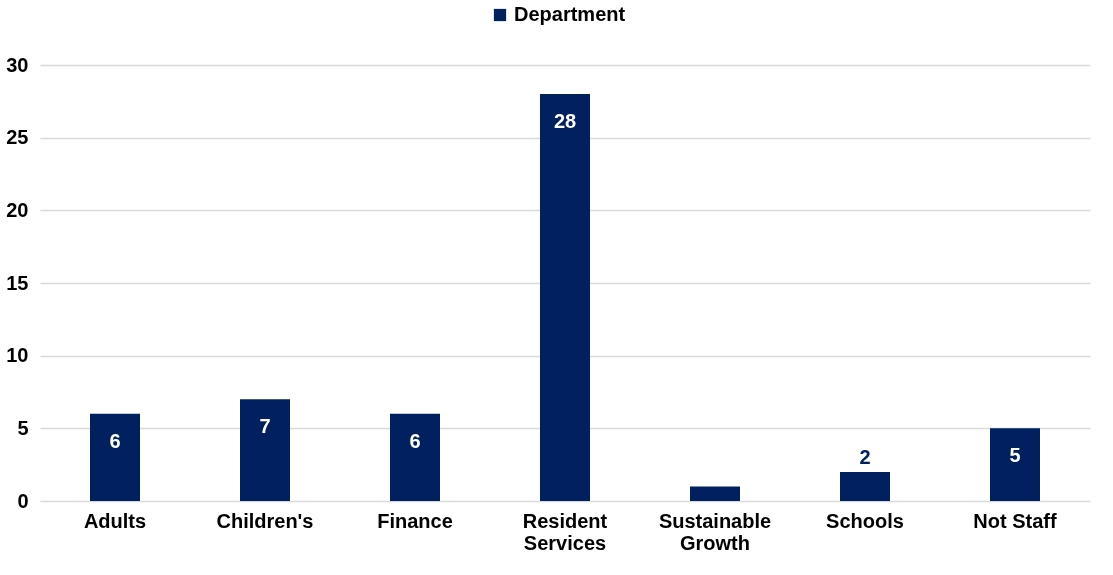 The height and width of the screenshot is (575, 1113). What do you see at coordinates (23, 500) in the screenshot?
I see `y-tick-label: 0` at bounding box center [23, 500].